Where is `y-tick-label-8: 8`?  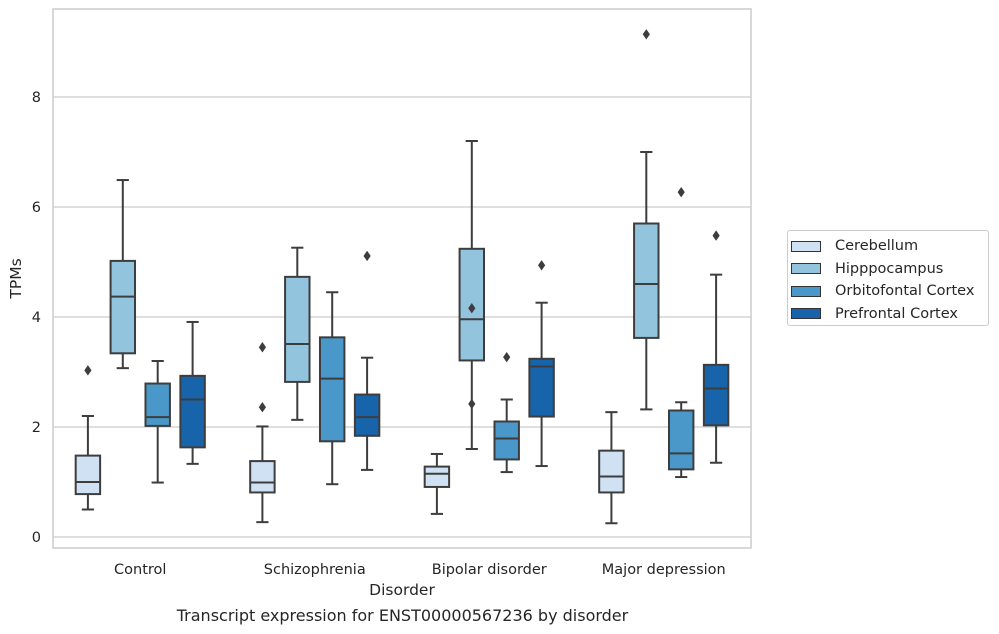 y-tick-label-8: 8 is located at coordinates (36, 98).